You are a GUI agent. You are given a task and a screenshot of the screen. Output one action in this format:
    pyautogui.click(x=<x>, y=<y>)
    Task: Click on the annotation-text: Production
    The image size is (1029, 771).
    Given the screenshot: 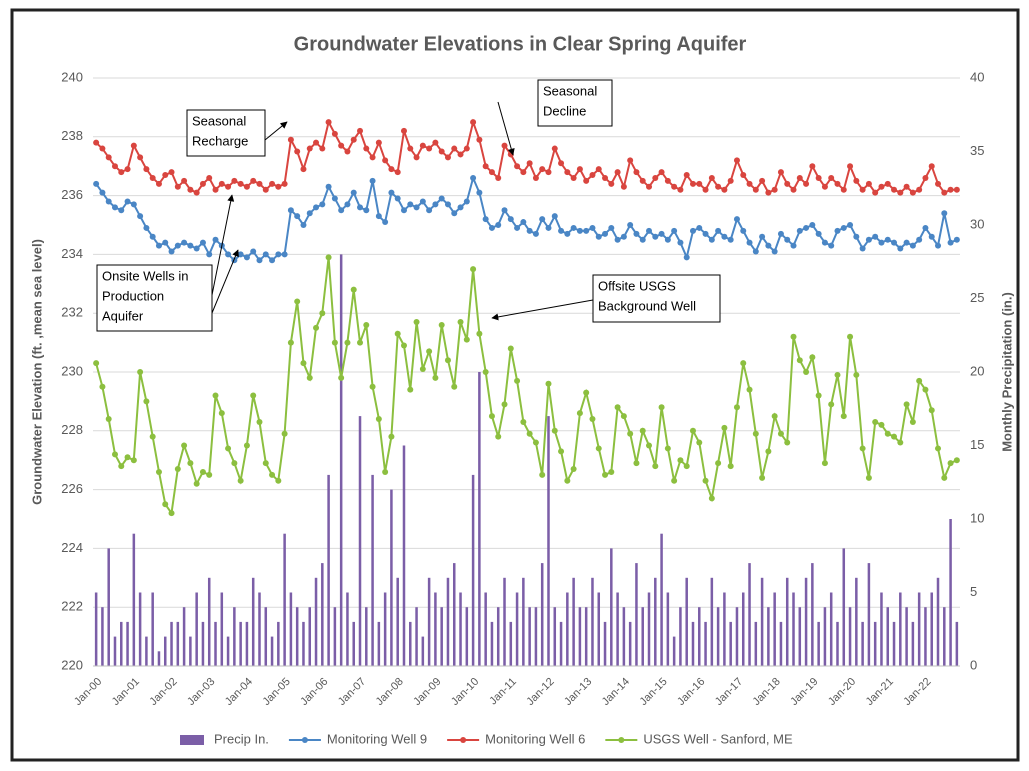 What is the action you would take?
    pyautogui.click(x=133, y=295)
    